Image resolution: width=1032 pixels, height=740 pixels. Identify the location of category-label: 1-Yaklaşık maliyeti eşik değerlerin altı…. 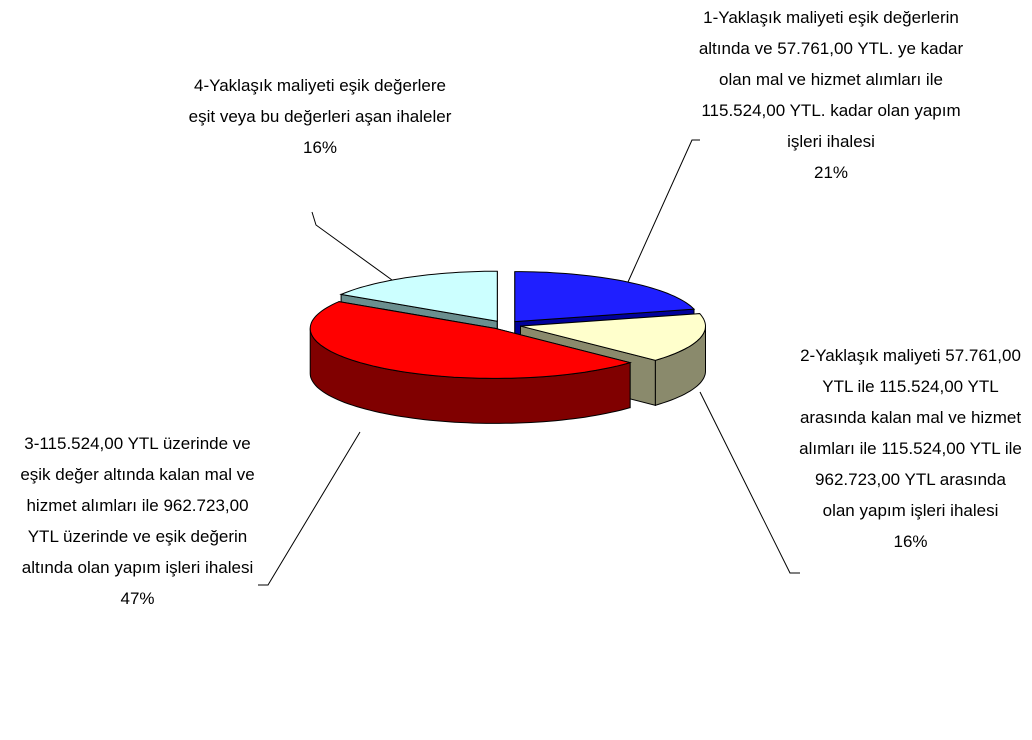
(831, 79).